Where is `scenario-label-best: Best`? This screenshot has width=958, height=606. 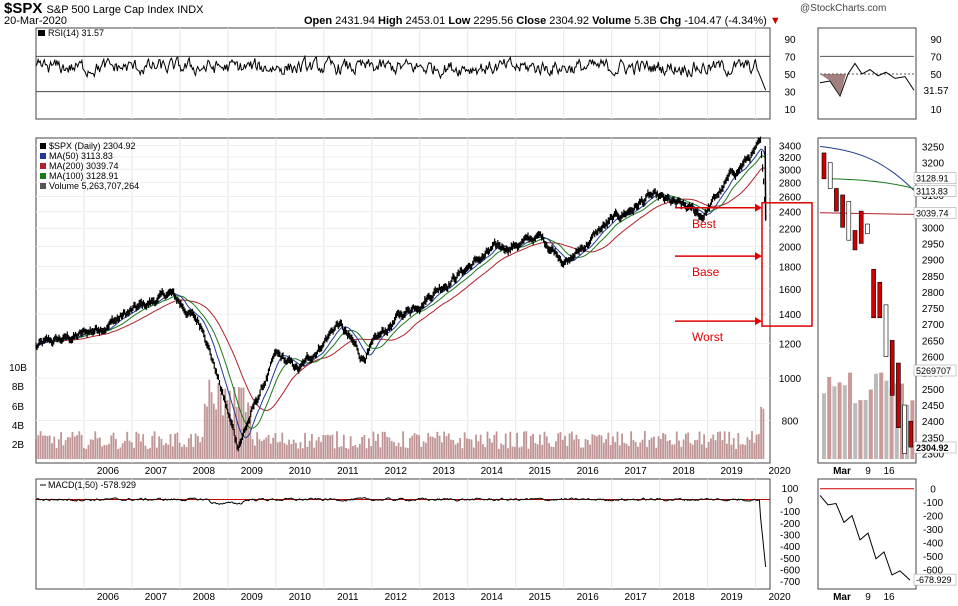 scenario-label-best: Best is located at coordinates (704, 224).